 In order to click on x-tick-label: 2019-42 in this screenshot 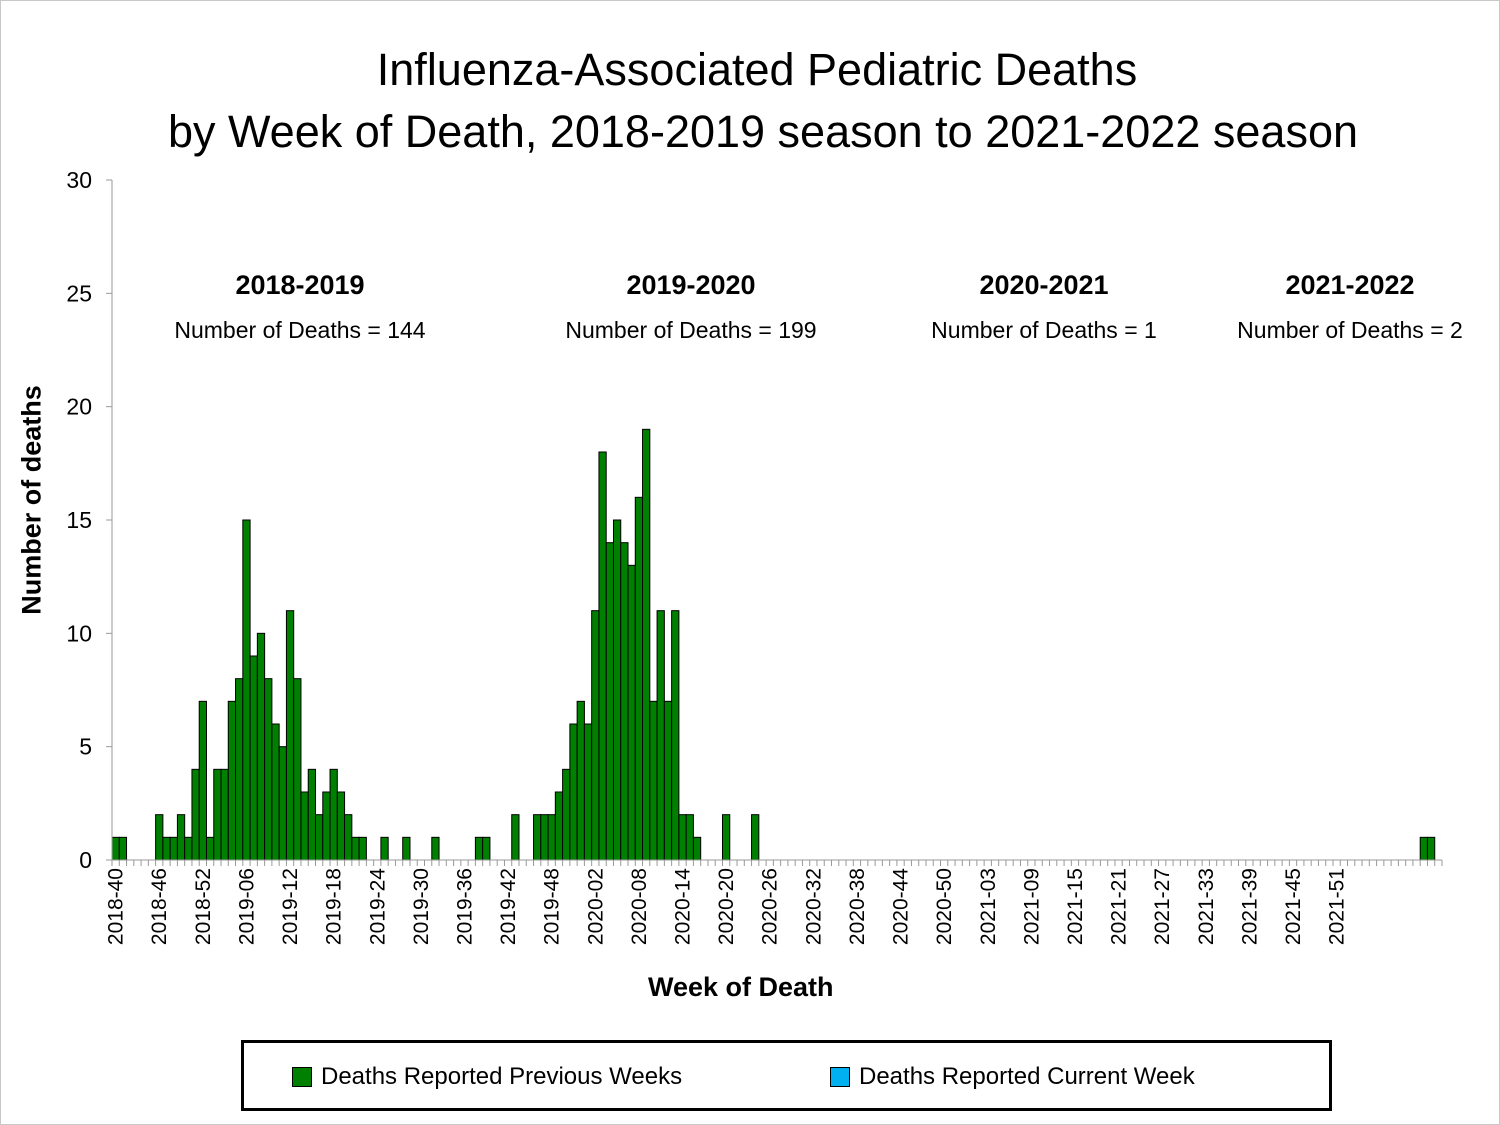, I will do `click(508, 906)`.